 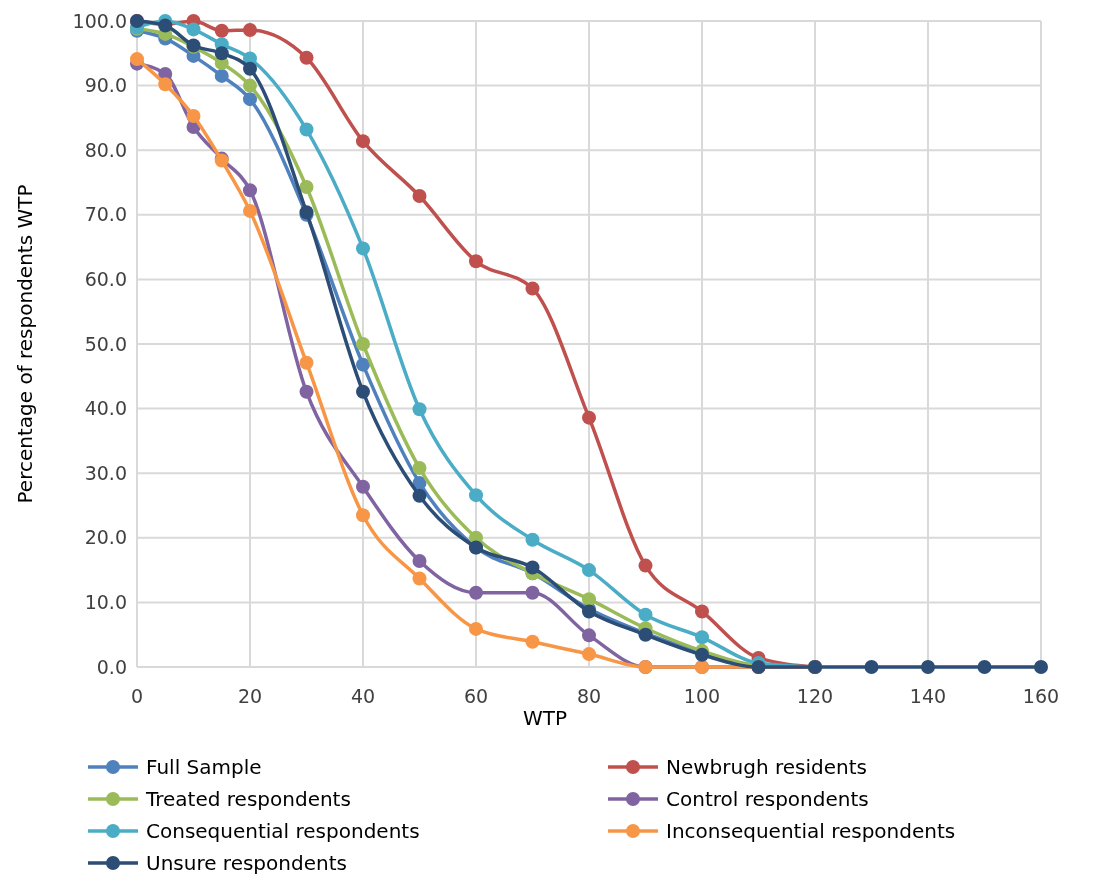 What do you see at coordinates (111, 666) in the screenshot?
I see `y-tick-label: 0.0` at bounding box center [111, 666].